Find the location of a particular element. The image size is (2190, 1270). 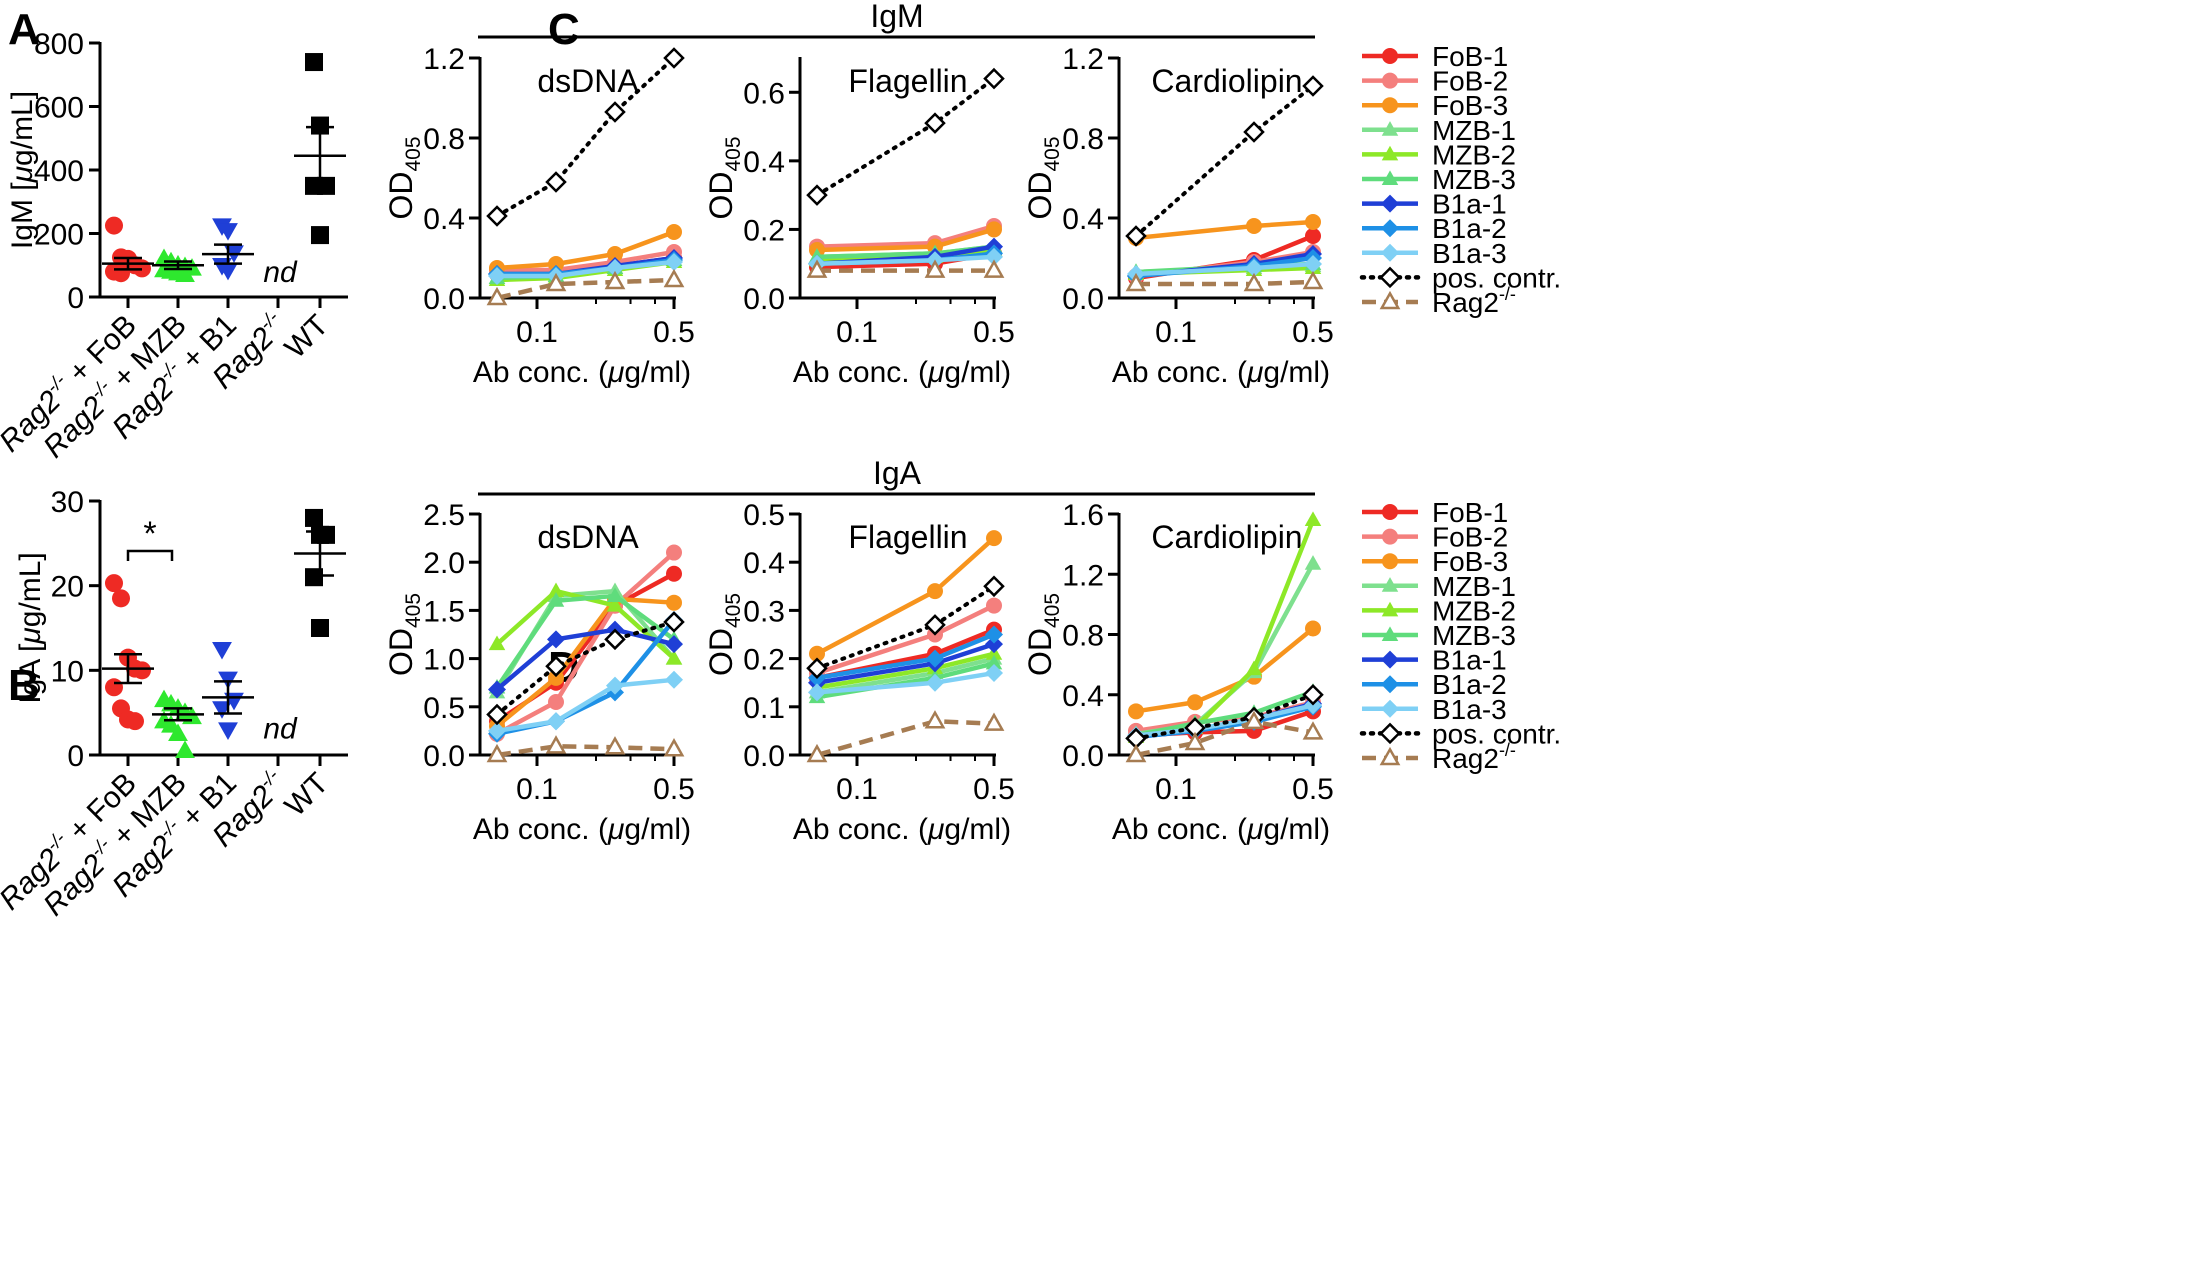

panel-d-cardiolipin-ylabel: OD405 is located at coordinates (1043, 634).